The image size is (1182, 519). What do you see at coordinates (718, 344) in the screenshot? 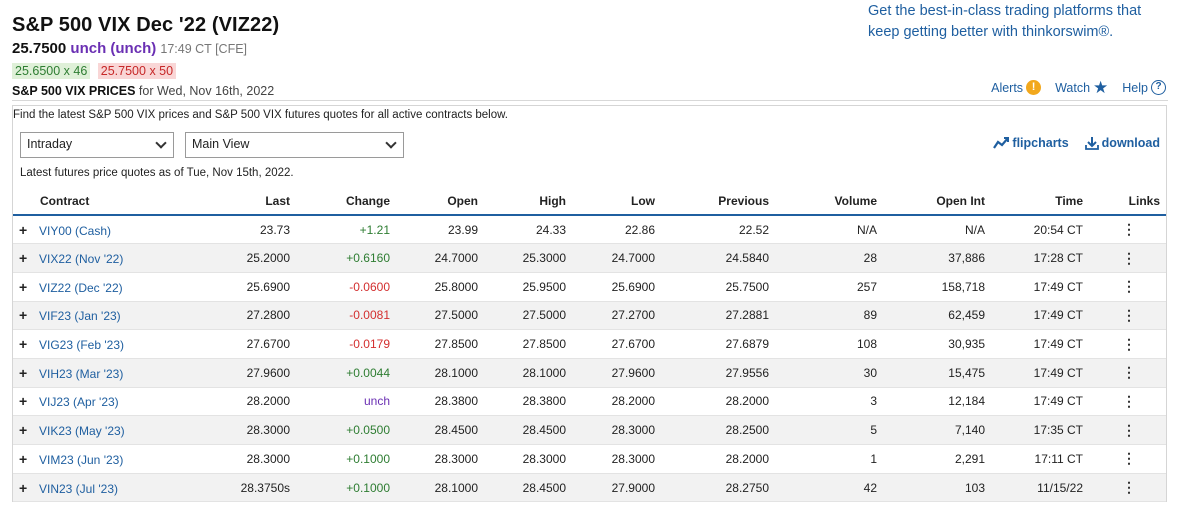
I see `previous-cell: 27.6879` at bounding box center [718, 344].